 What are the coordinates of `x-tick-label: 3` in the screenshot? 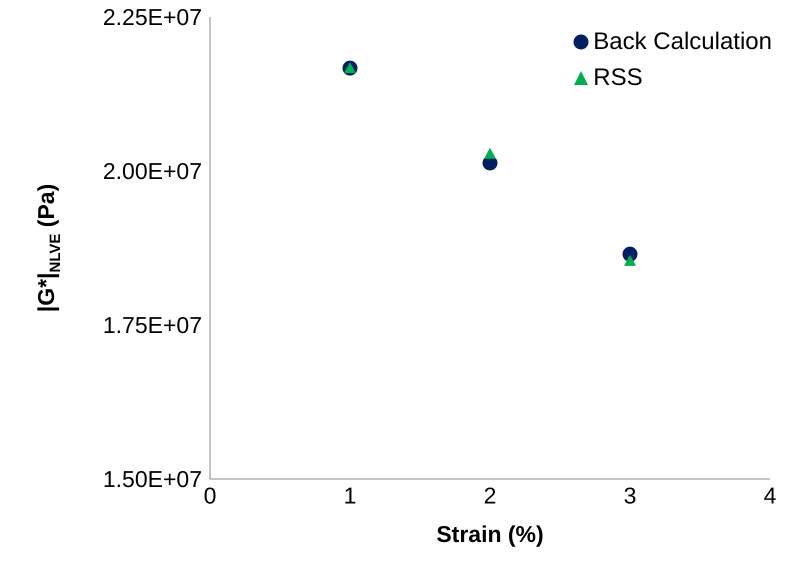 It's located at (630, 495).